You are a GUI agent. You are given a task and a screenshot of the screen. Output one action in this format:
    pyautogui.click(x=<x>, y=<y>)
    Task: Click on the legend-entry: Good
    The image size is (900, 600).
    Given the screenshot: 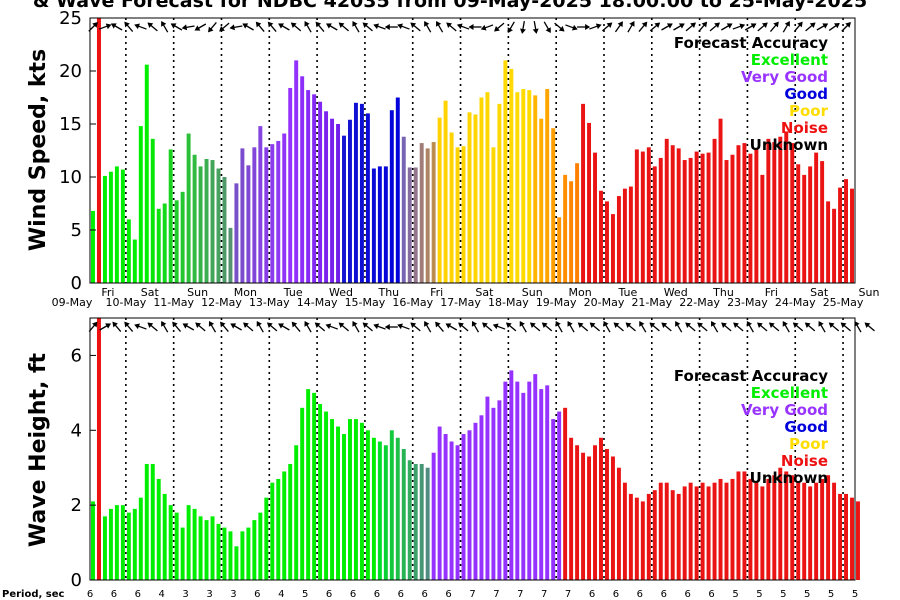 What is the action you would take?
    pyautogui.click(x=806, y=94)
    